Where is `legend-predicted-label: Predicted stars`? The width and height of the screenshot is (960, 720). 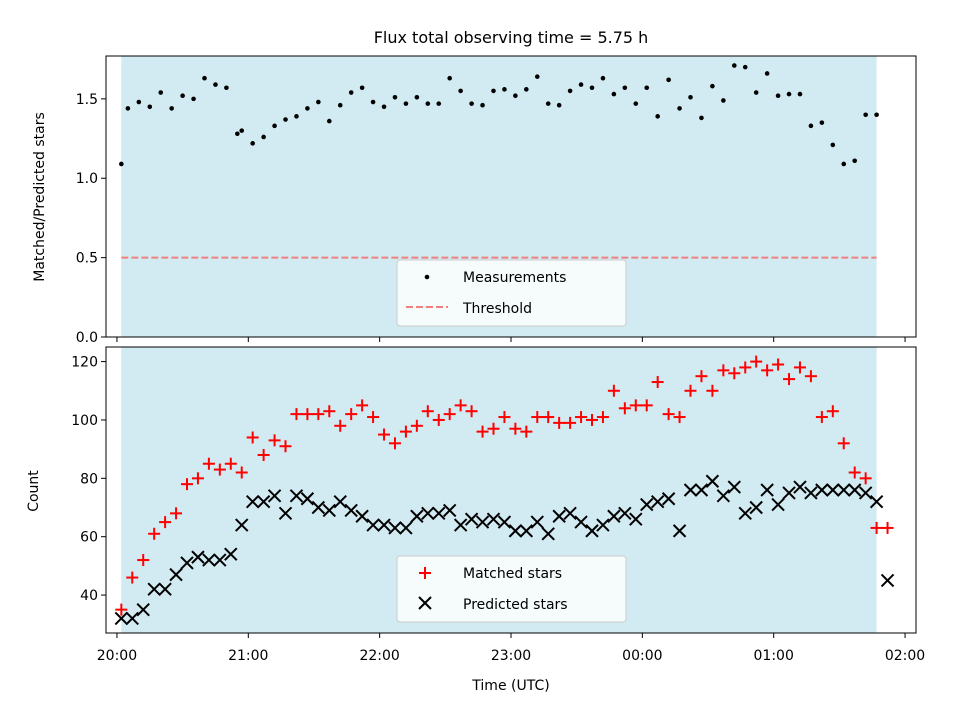
legend-predicted-label: Predicted stars is located at coordinates (515, 605).